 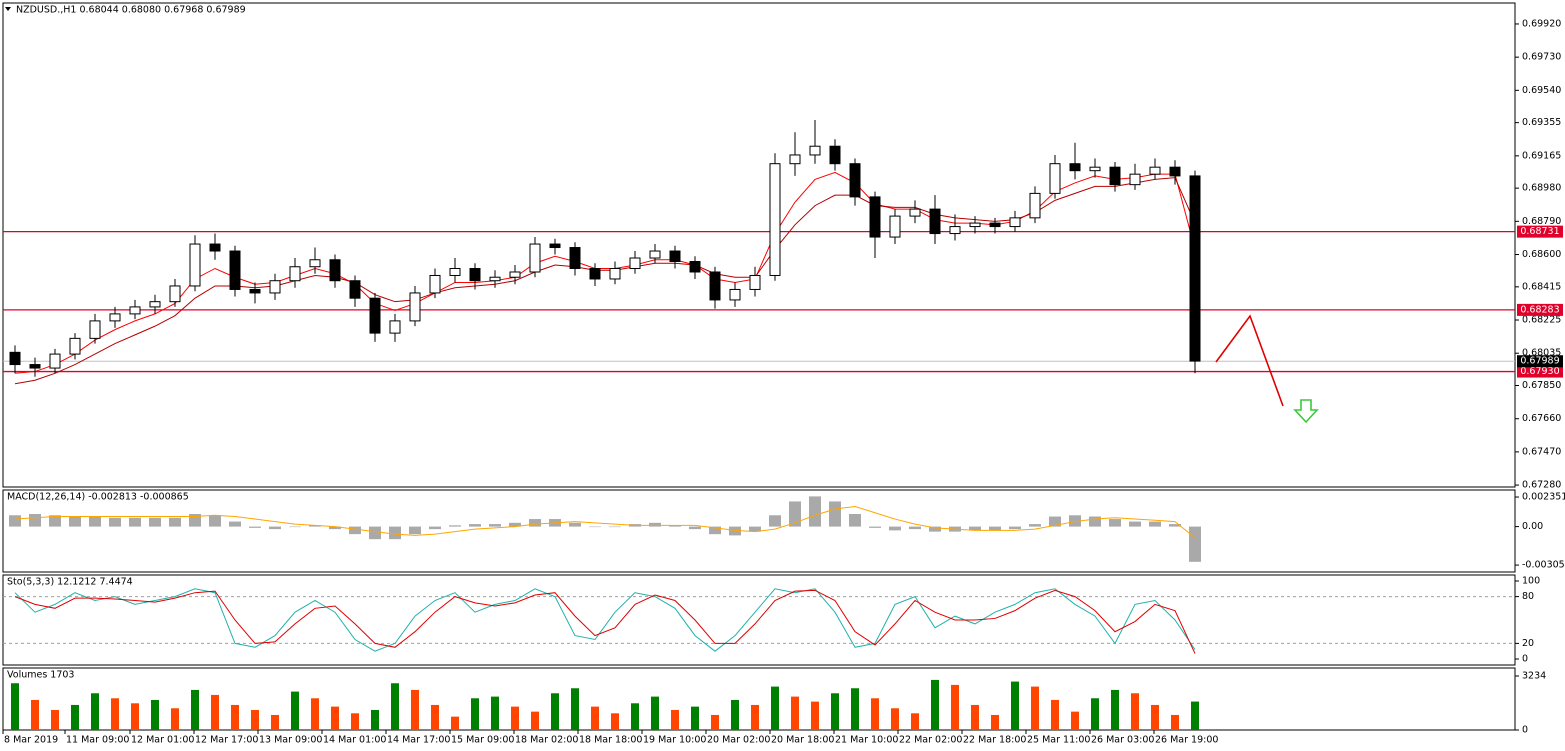 I want to click on down-arrow-icon, so click(x=1306, y=411).